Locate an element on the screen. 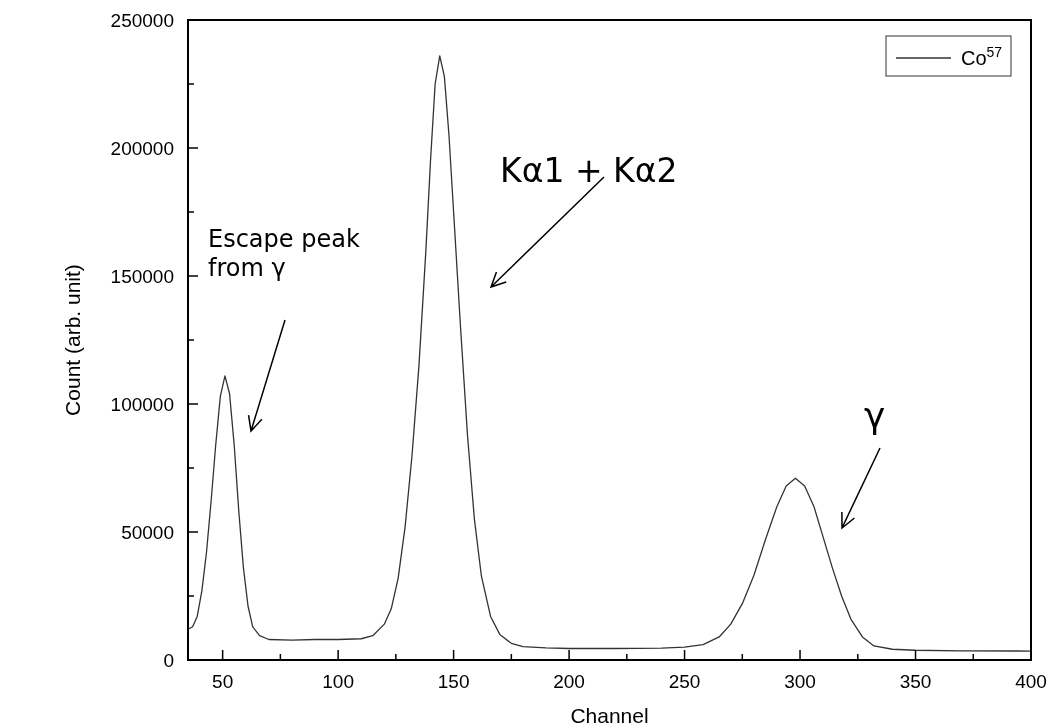 The image size is (1058, 727). y-tick-label: 200000 is located at coordinates (142, 148).